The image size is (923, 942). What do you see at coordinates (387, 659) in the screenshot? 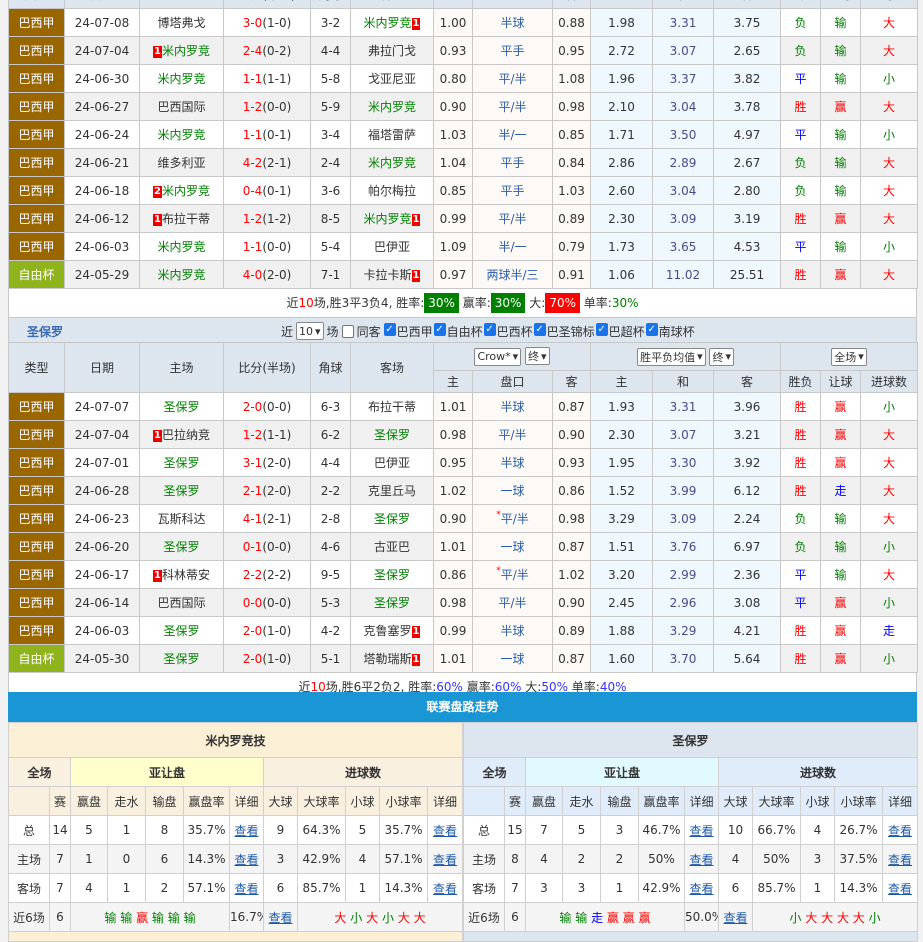
I see `away-team-name: 塔勒瑞斯` at bounding box center [387, 659].